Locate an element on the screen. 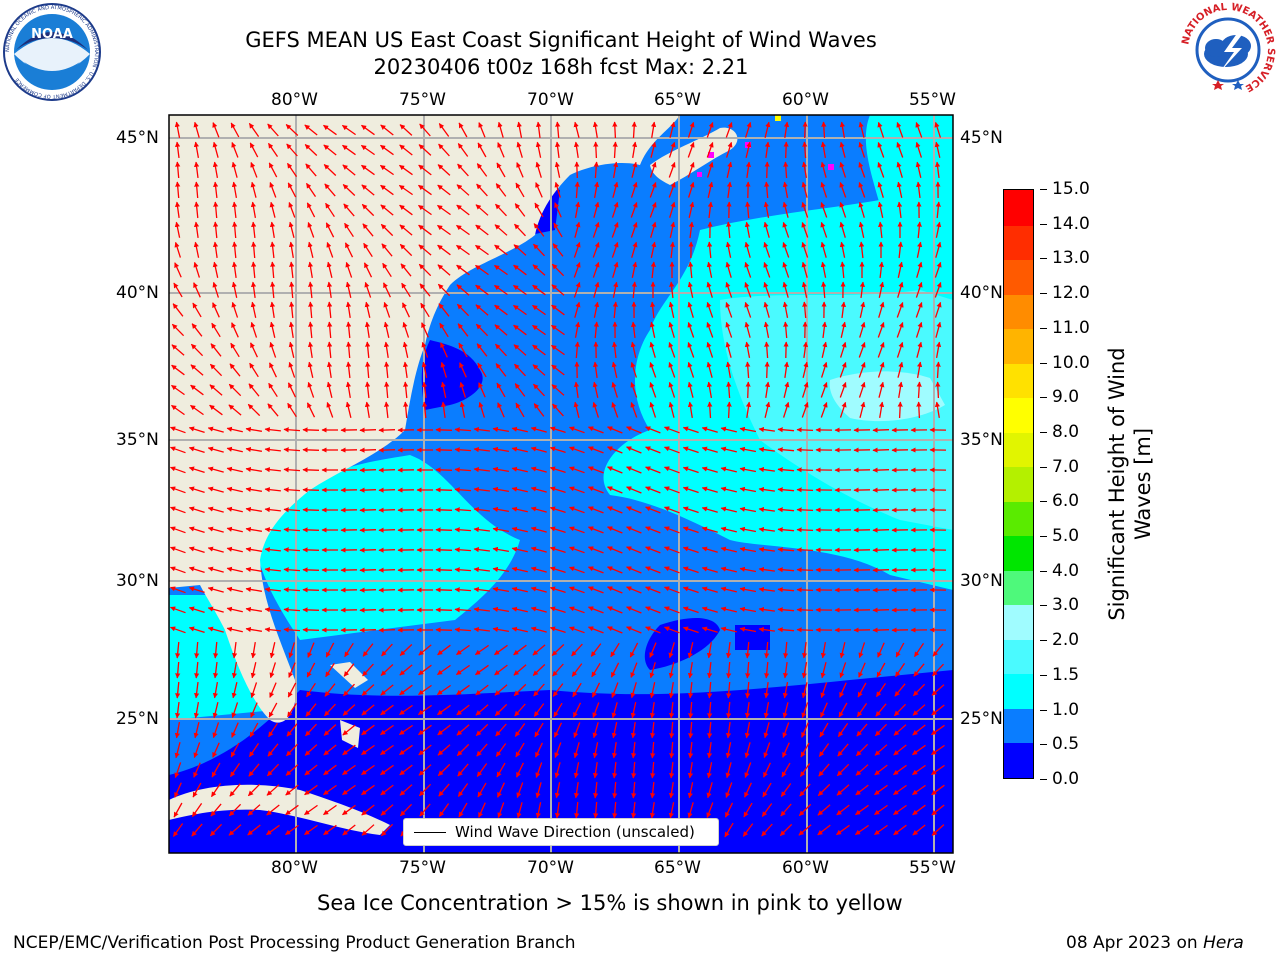 This screenshot has height=960, width=1280. colorbar-label-line-1: Significant Height of Wind is located at coordinates (1117, 484).